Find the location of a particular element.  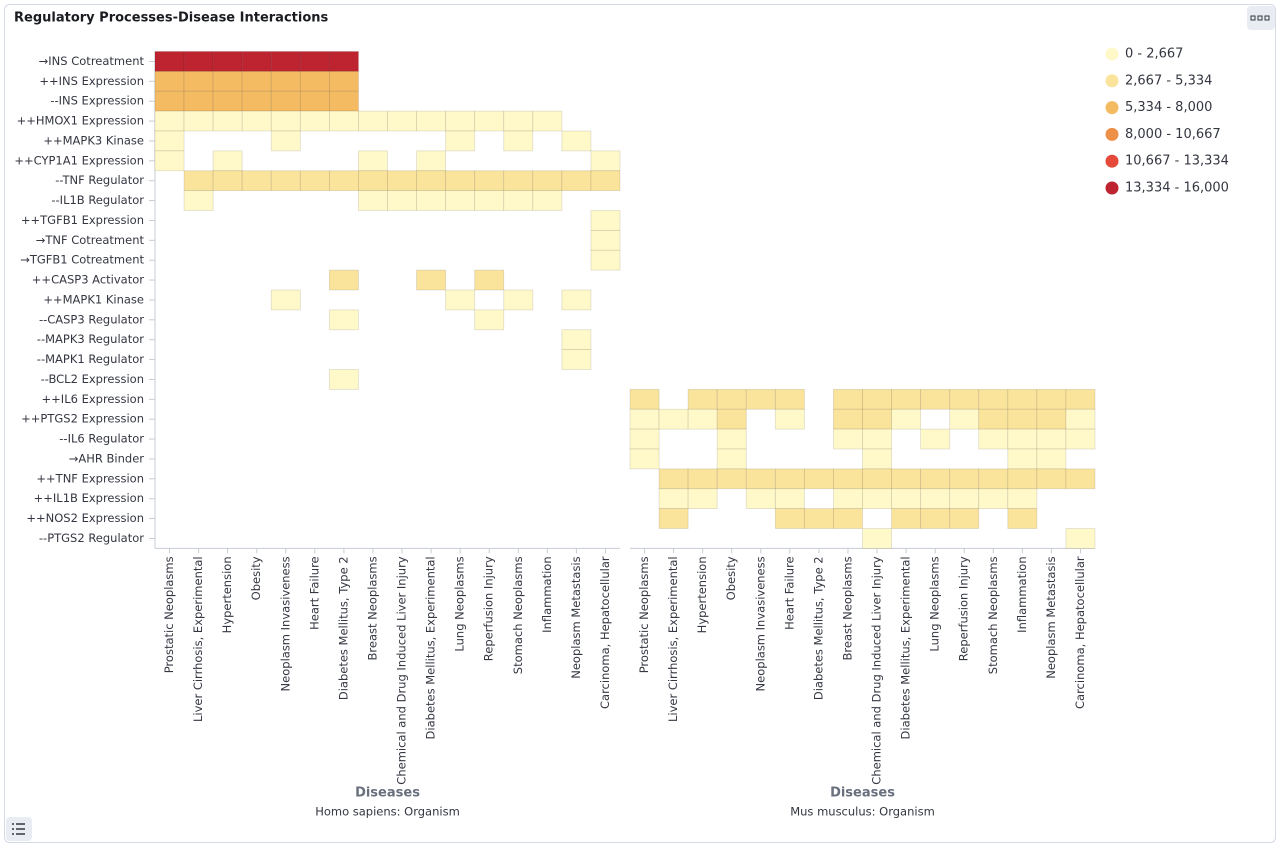

x-tick-label: Hypertension is located at coordinates (227, 594).